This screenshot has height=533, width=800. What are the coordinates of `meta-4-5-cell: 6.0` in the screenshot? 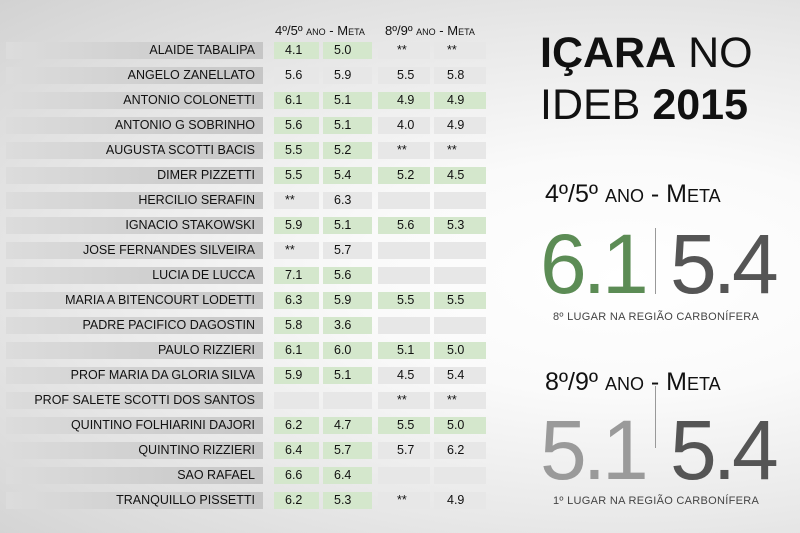 It's located at (347, 350).